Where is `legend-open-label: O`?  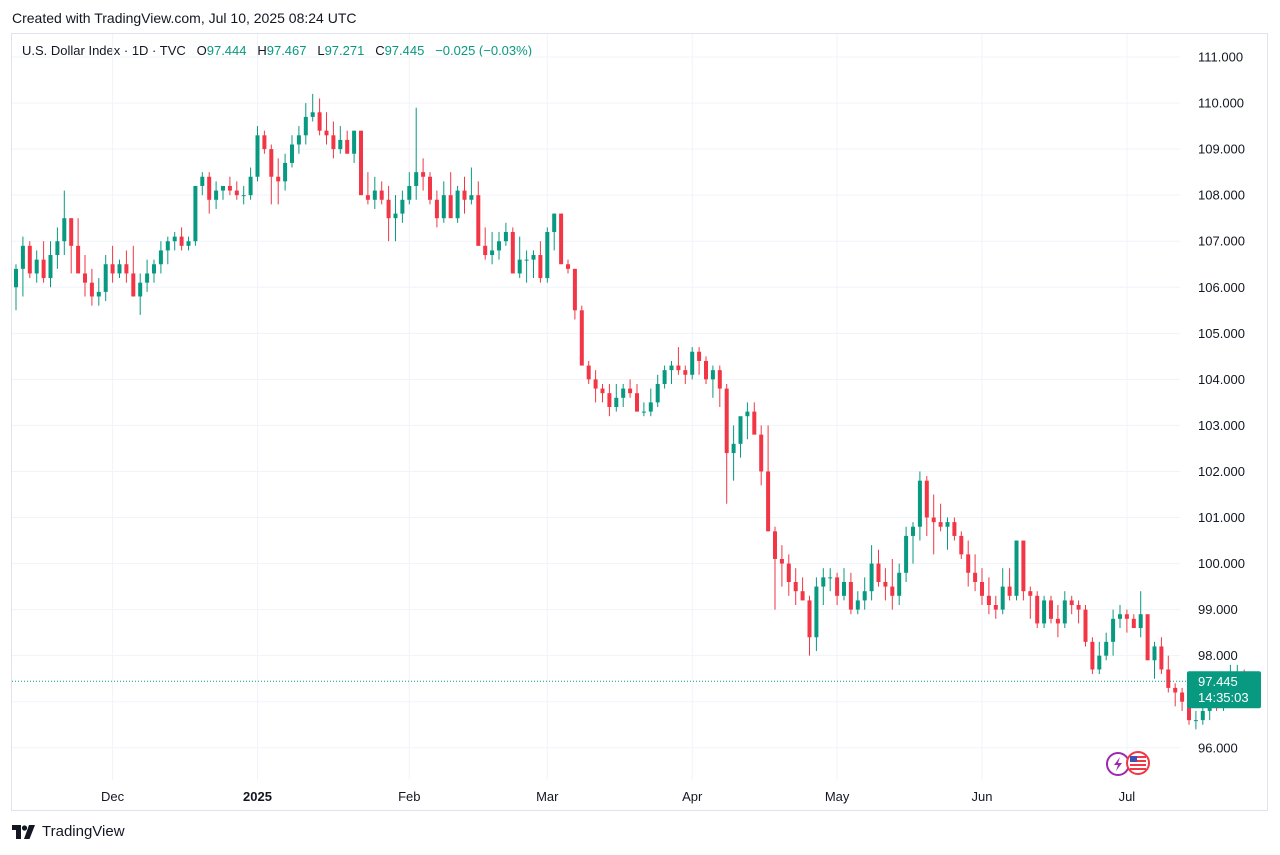
legend-open-label: O is located at coordinates (201, 50).